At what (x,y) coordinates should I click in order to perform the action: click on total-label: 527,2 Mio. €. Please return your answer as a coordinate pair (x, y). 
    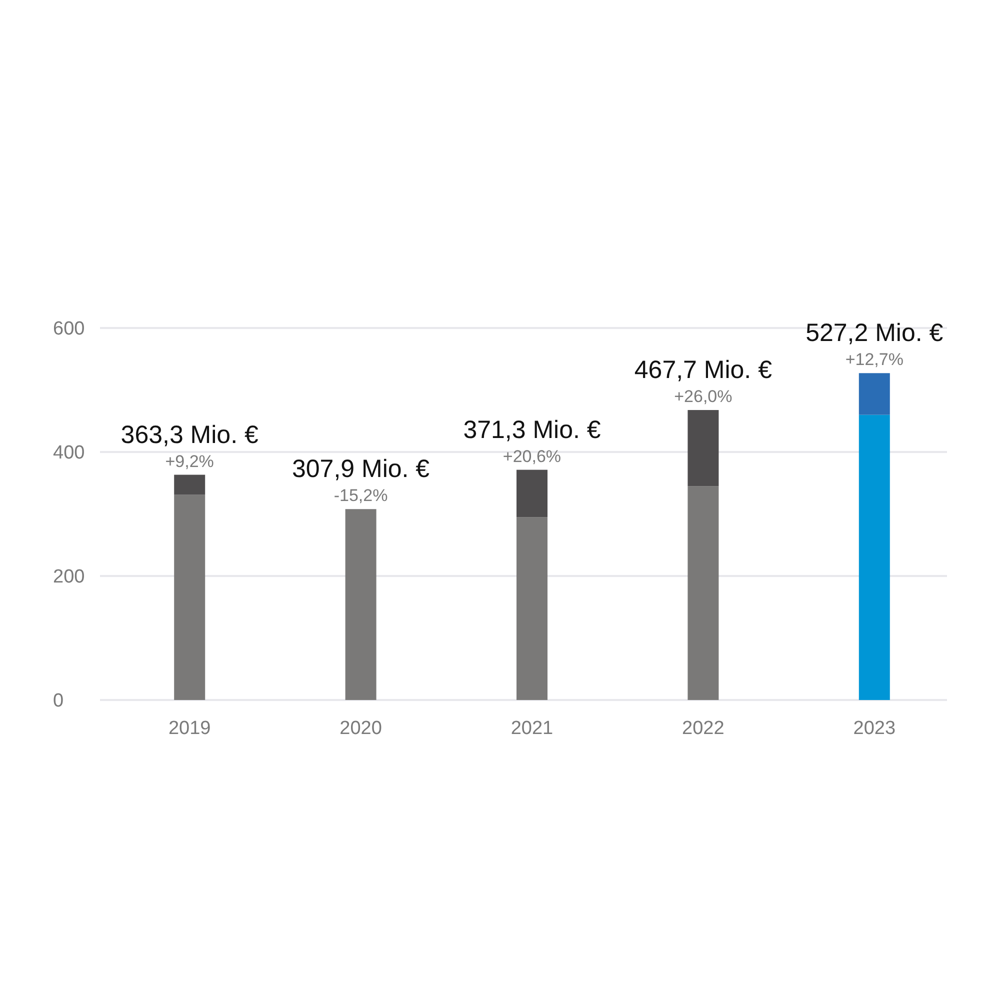
    Looking at the image, I should click on (875, 333).